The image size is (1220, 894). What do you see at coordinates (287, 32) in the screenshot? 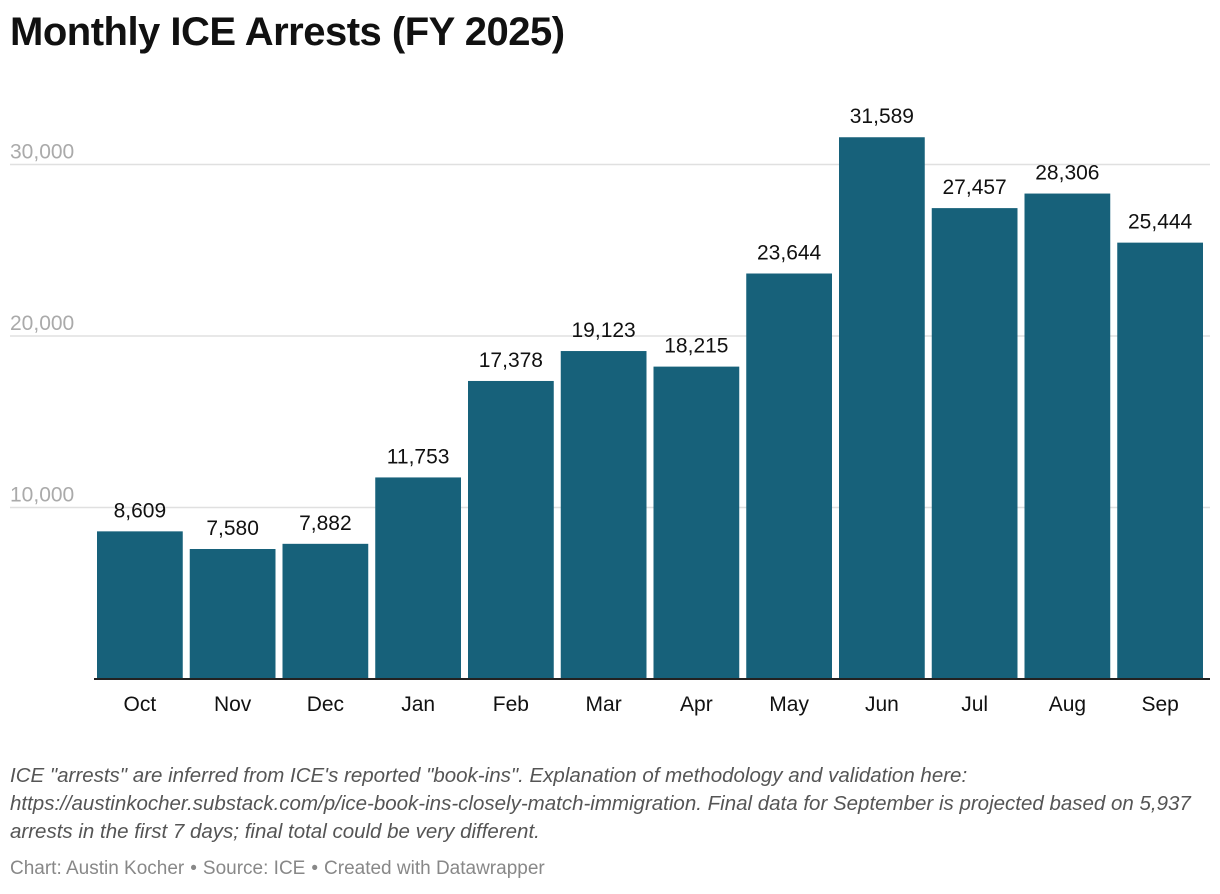
I see `chart-title: Monthly ICE Arrests (FY 2025)` at bounding box center [287, 32].